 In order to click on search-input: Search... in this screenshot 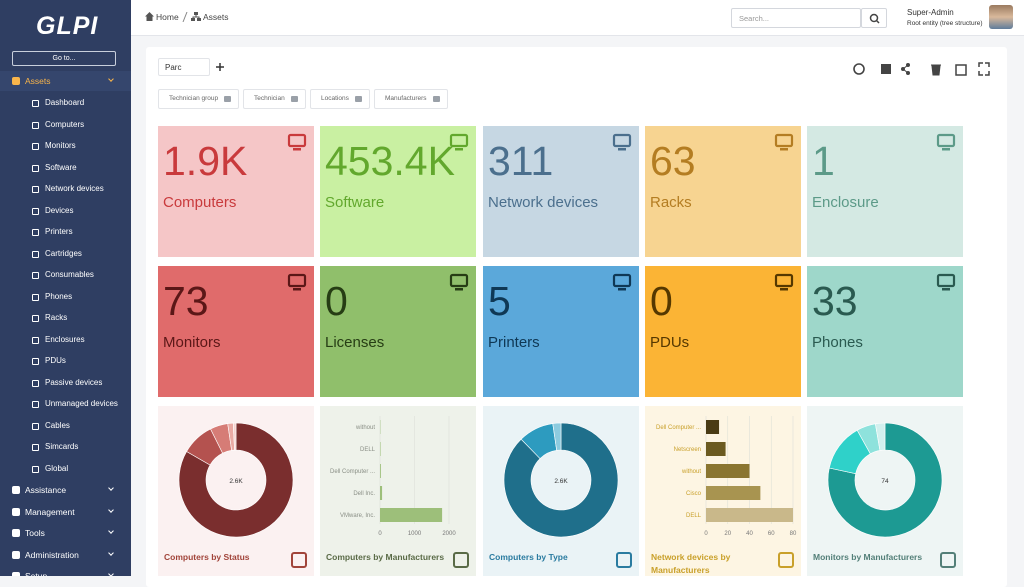, I will do `click(796, 18)`.